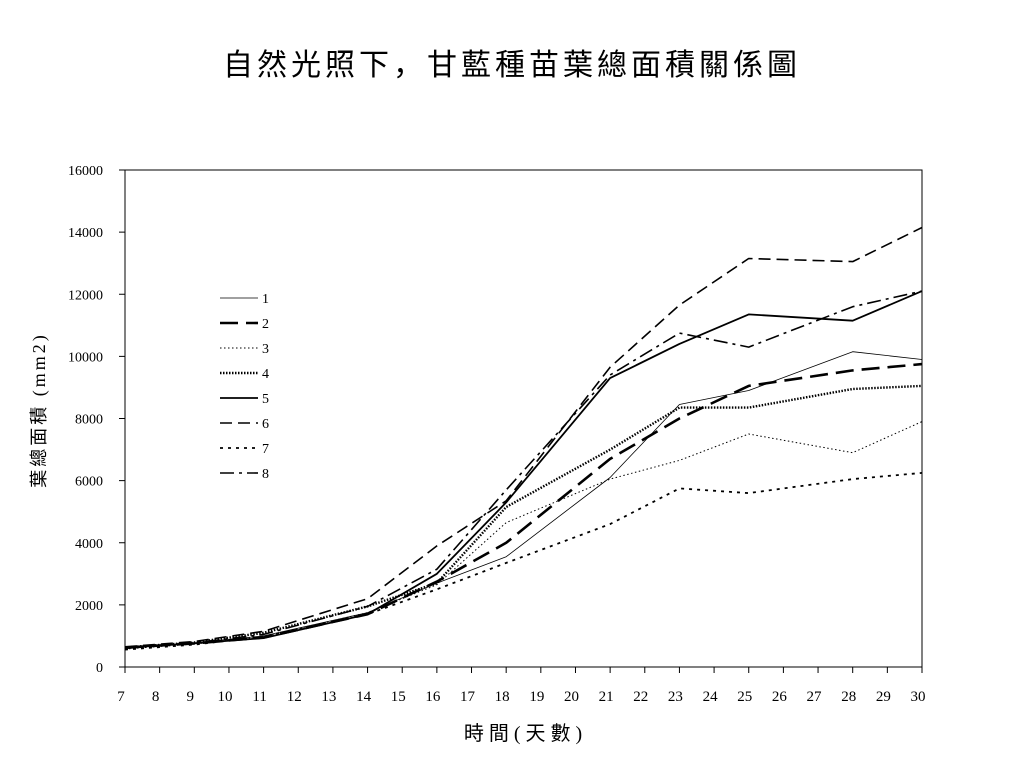 This screenshot has height=768, width=1024. Describe the element at coordinates (606, 697) in the screenshot. I see `x-tick-label: 21` at that location.